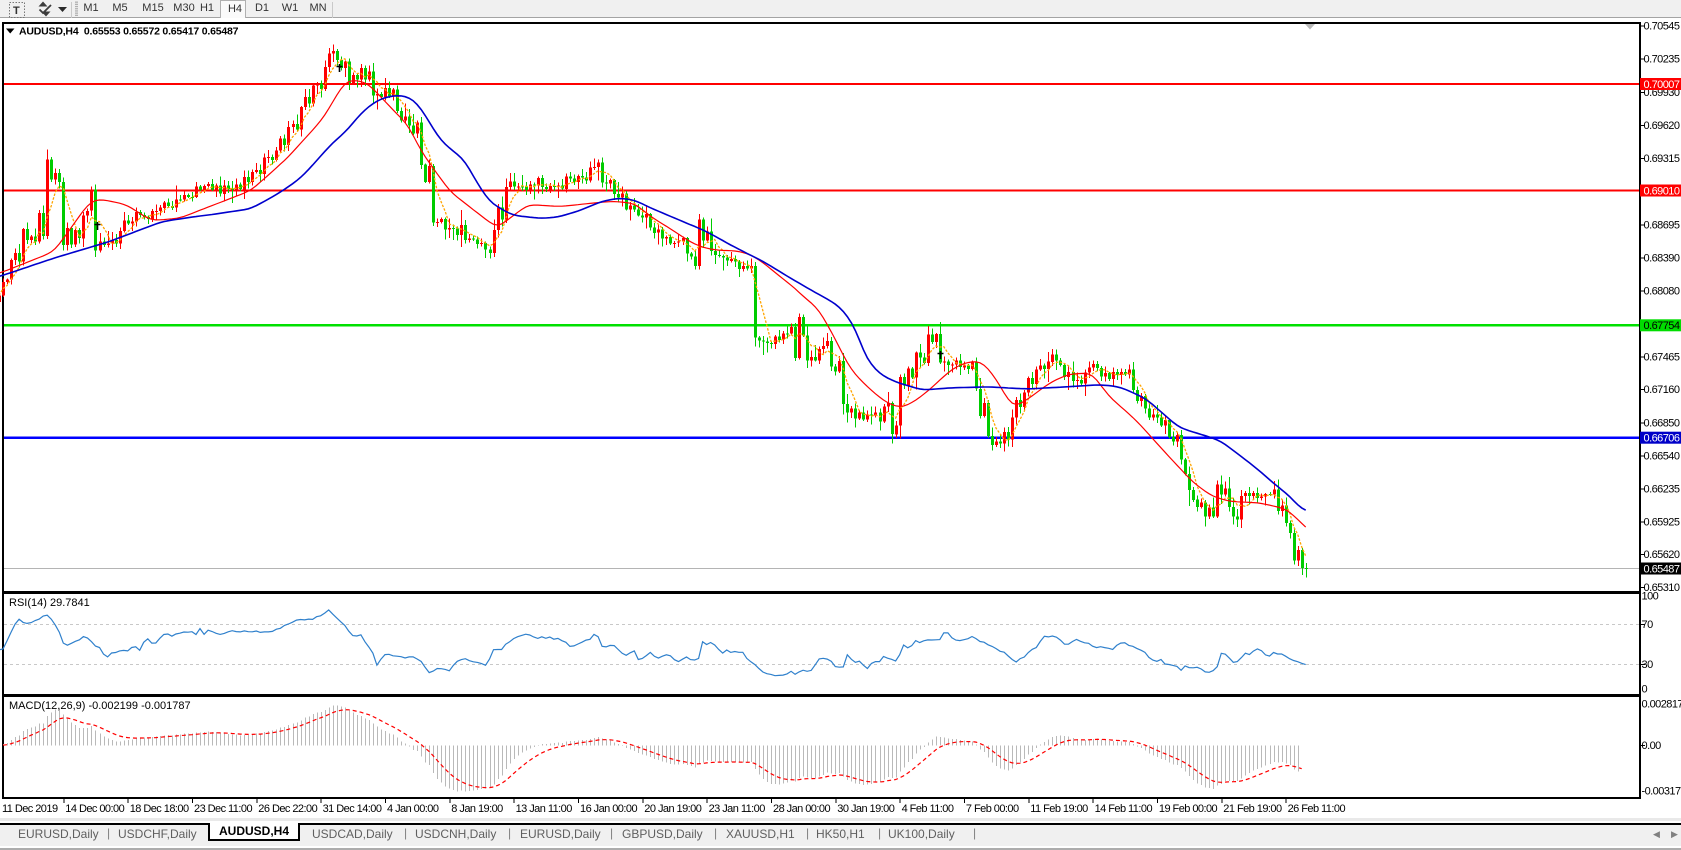  I want to click on svg-text: 70, so click(1648, 625).